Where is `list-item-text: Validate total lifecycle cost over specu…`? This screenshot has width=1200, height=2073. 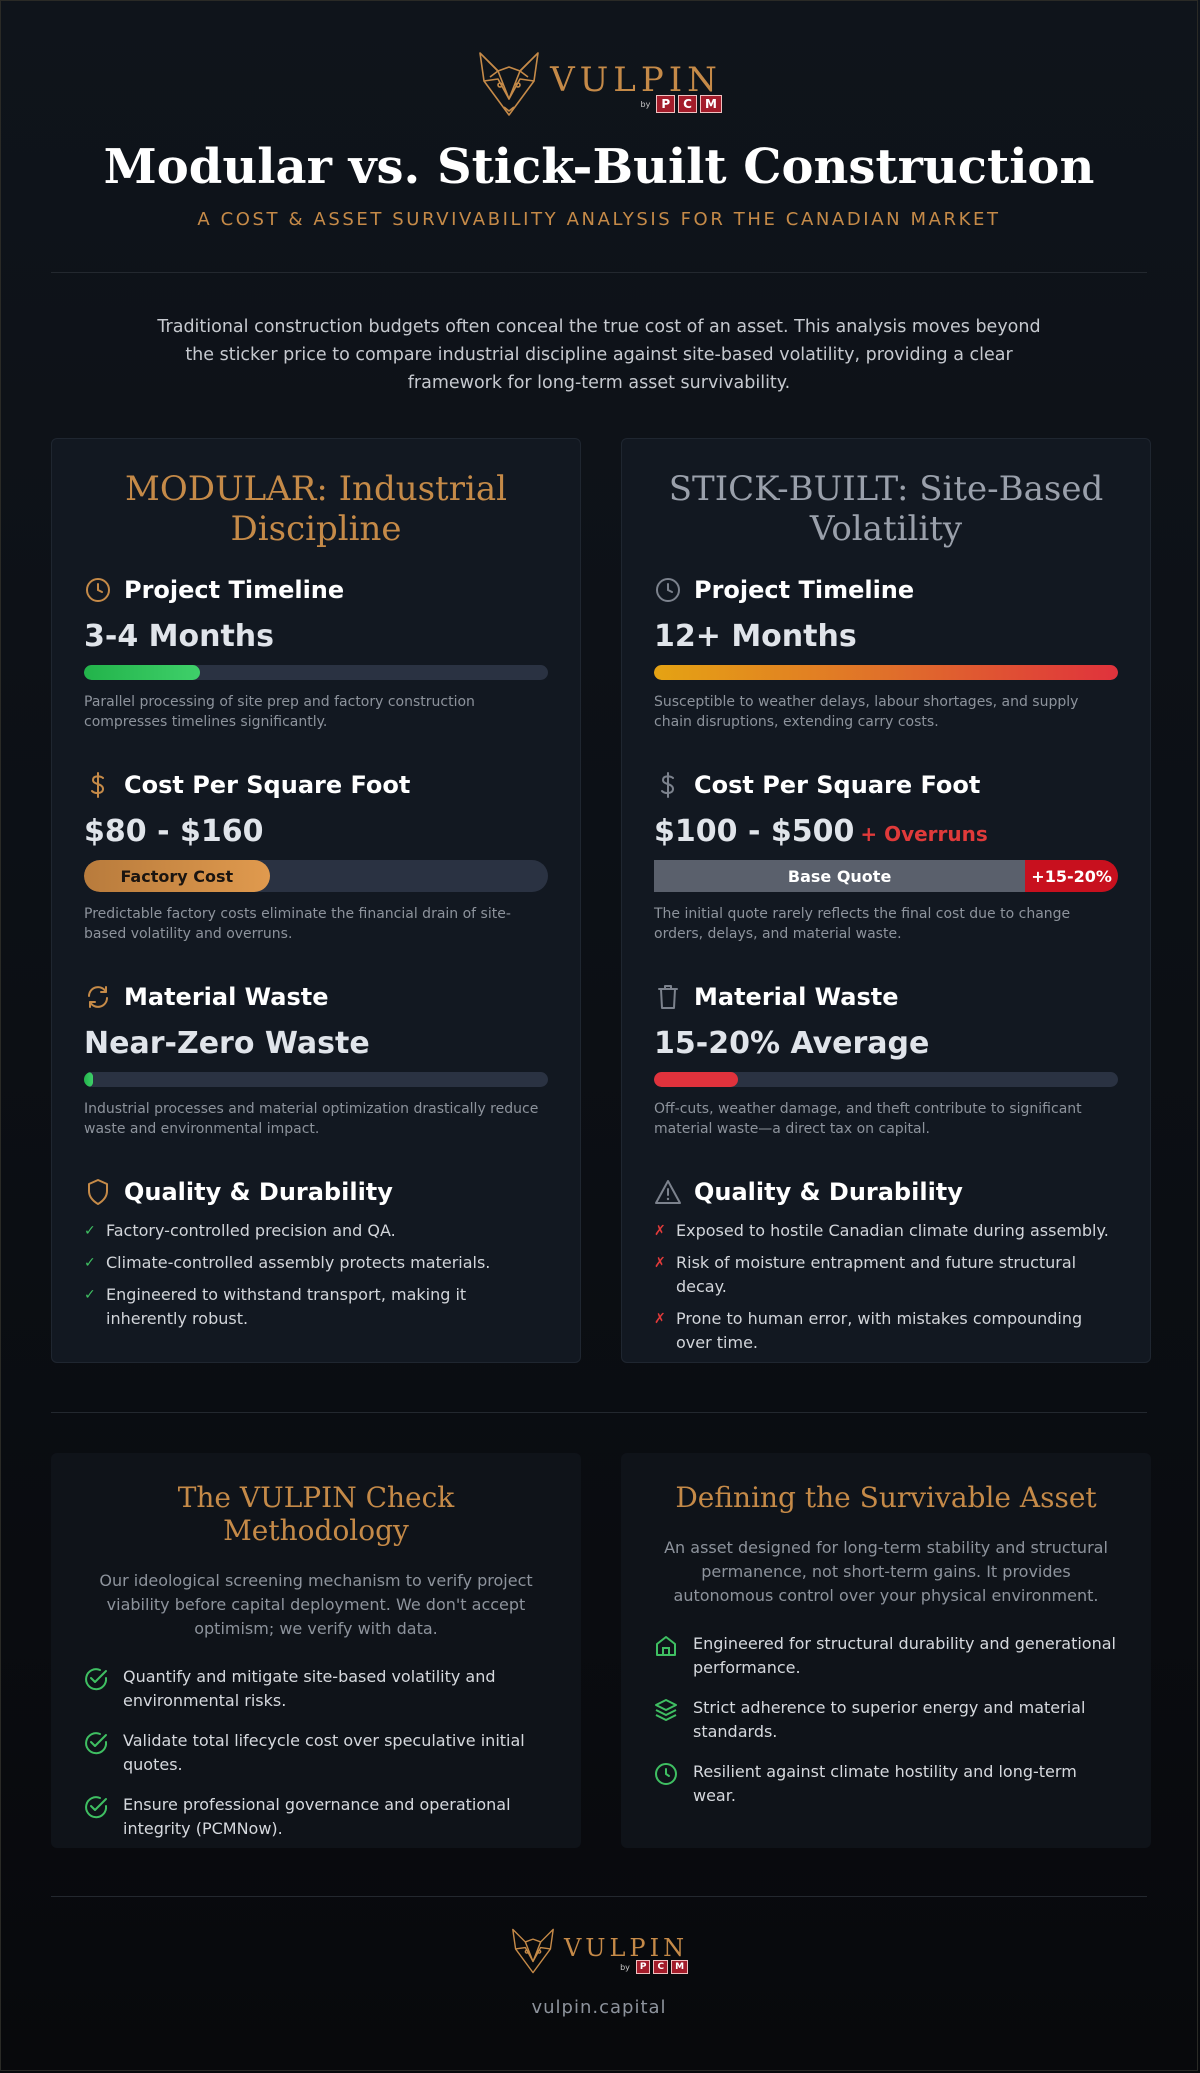
list-item-text: Validate total lifecycle cost over specu… is located at coordinates (324, 1752).